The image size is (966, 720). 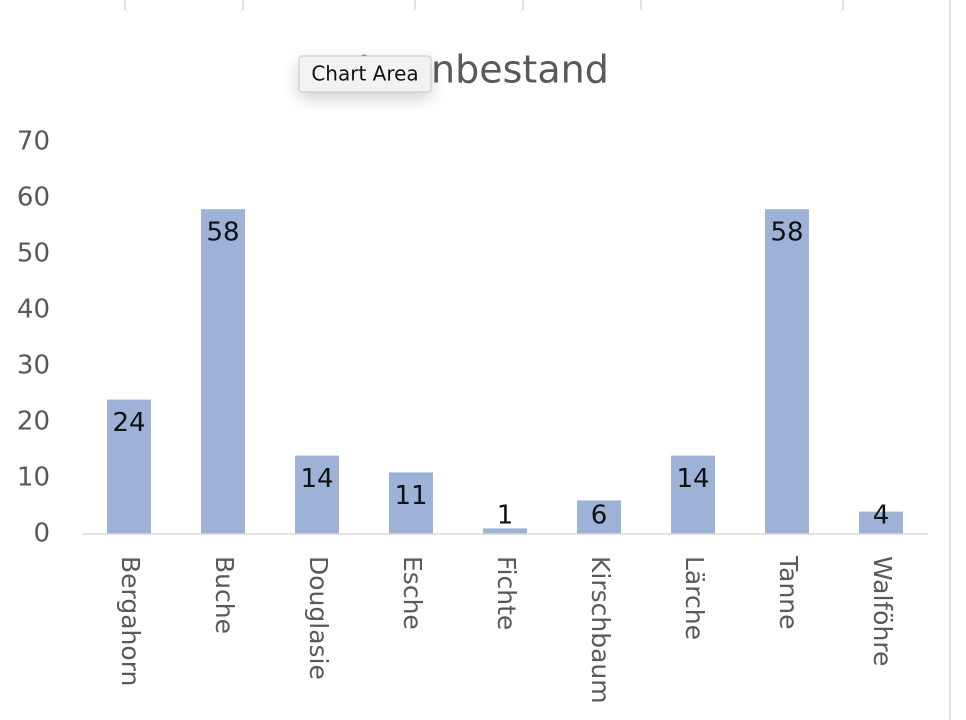 What do you see at coordinates (33, 142) in the screenshot?
I see `y-tick-label: 70` at bounding box center [33, 142].